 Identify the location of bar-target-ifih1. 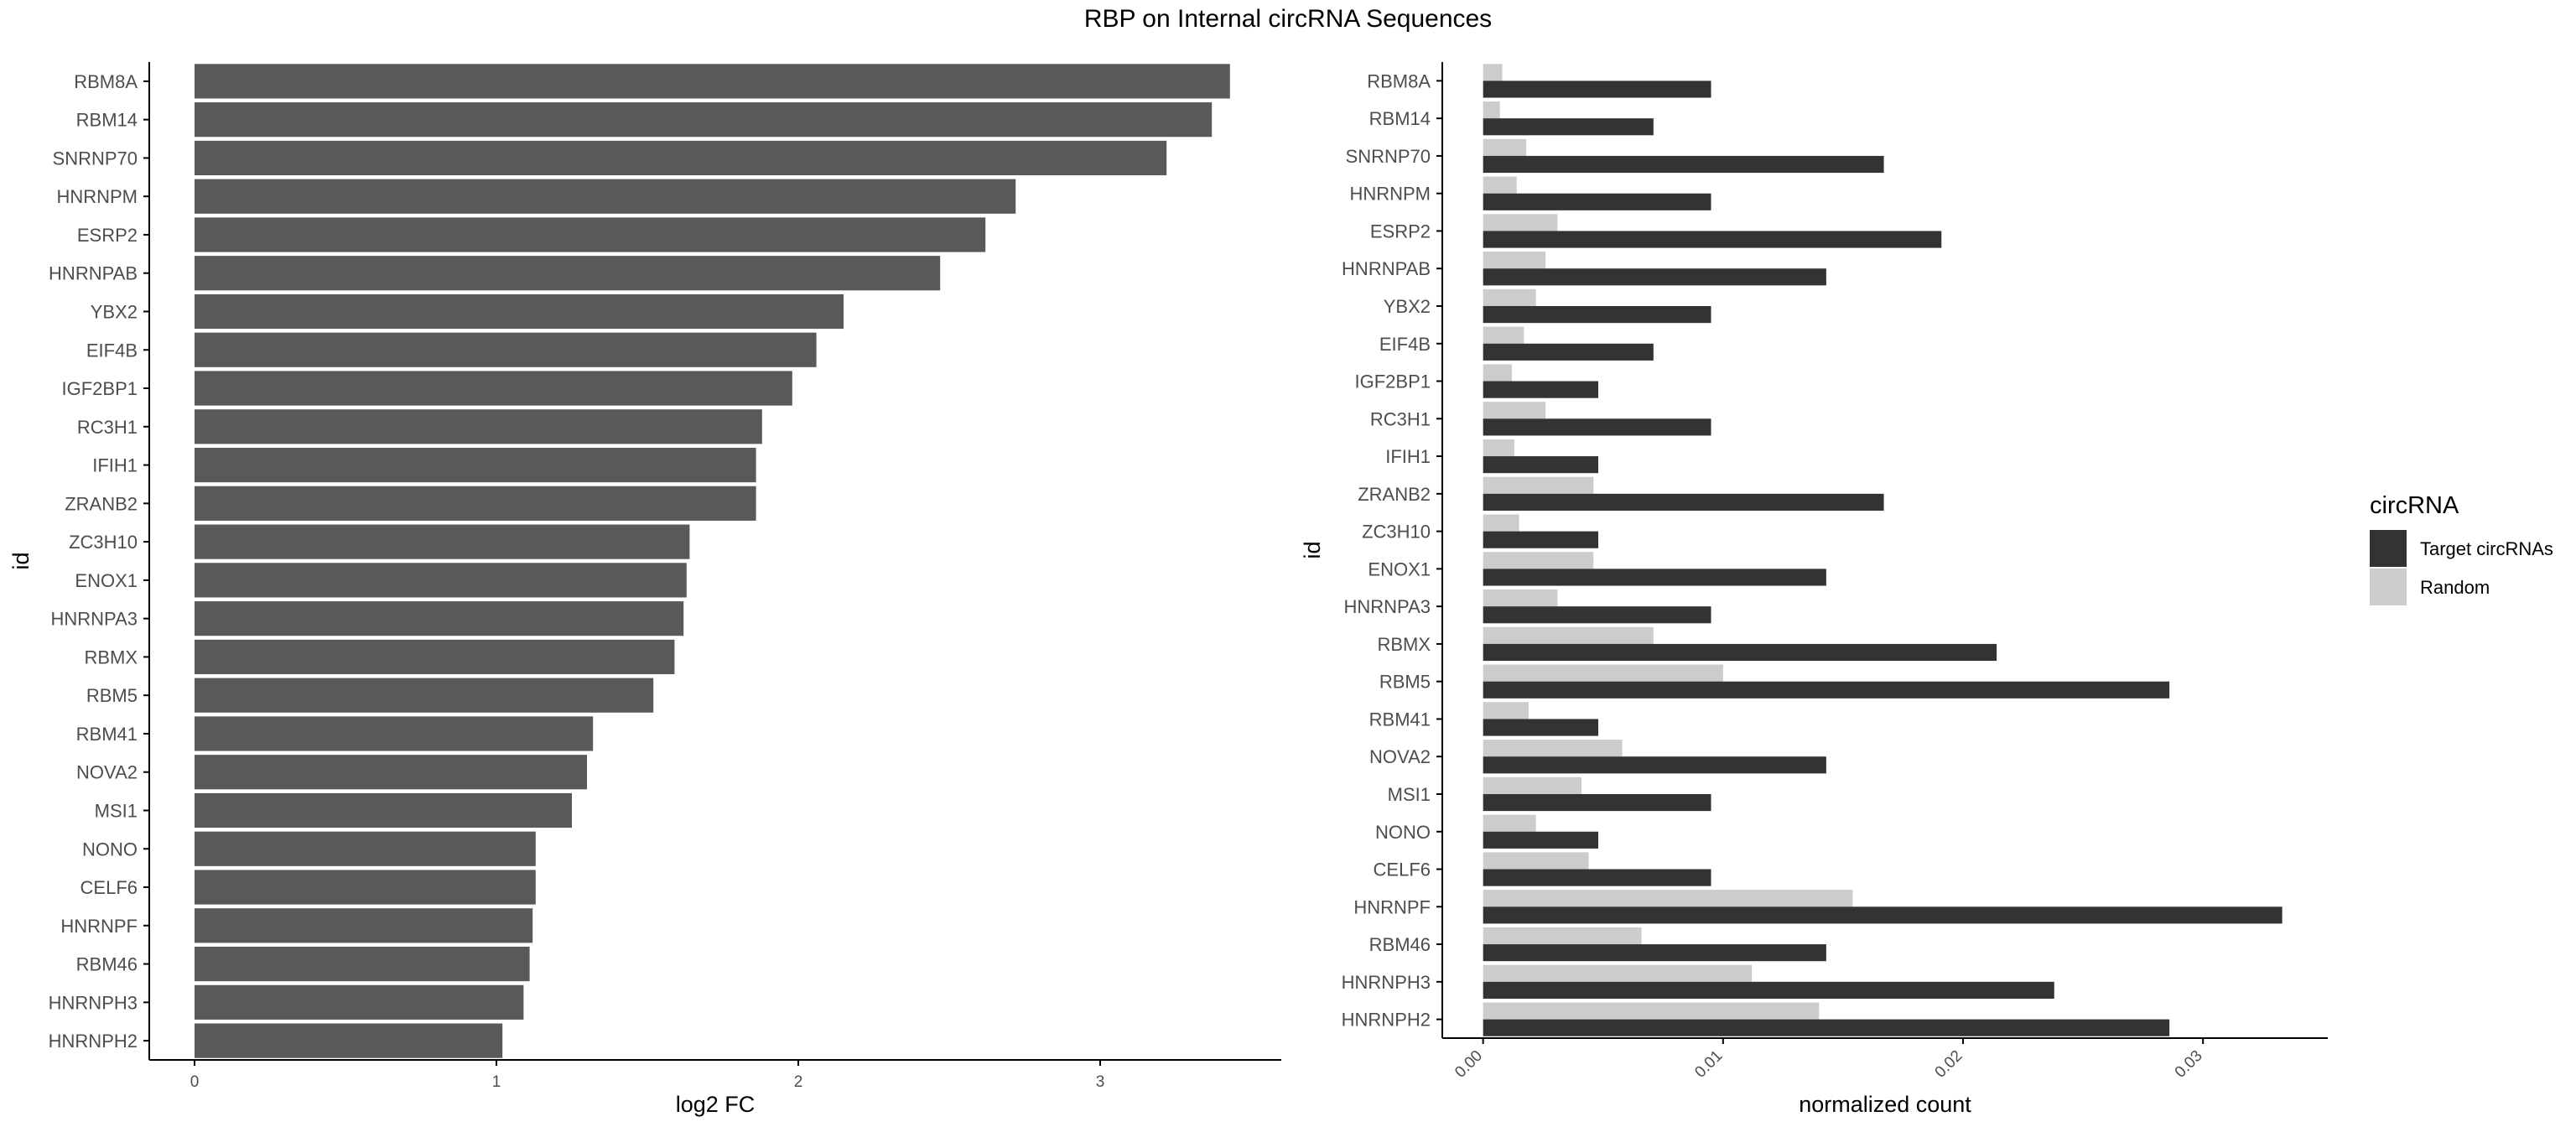
(1541, 465).